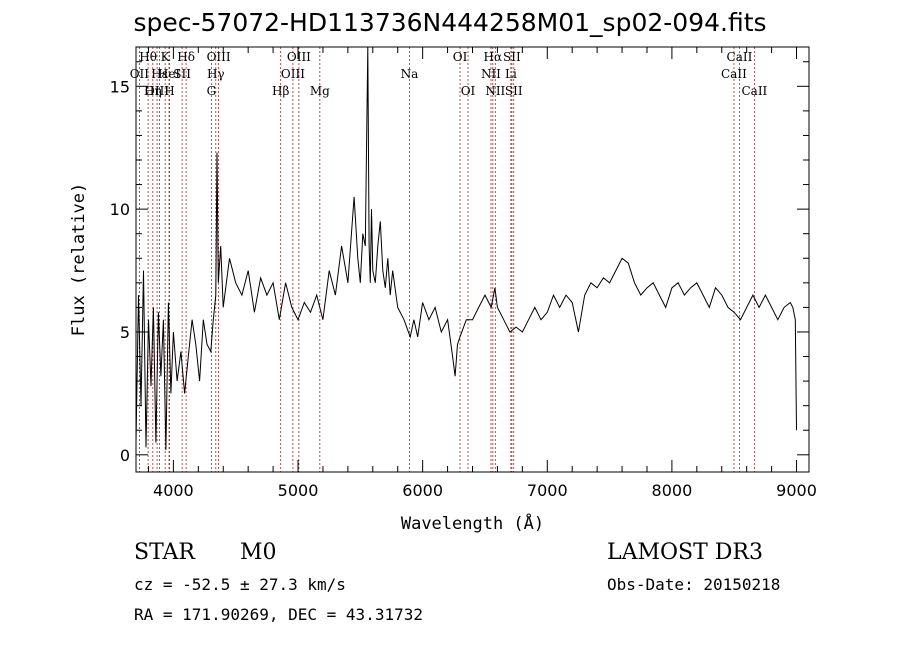 Image resolution: width=900 pixels, height=649 pixels. Describe the element at coordinates (148, 57) in the screenshot. I see `line-marker-label-0: Hθ` at that location.